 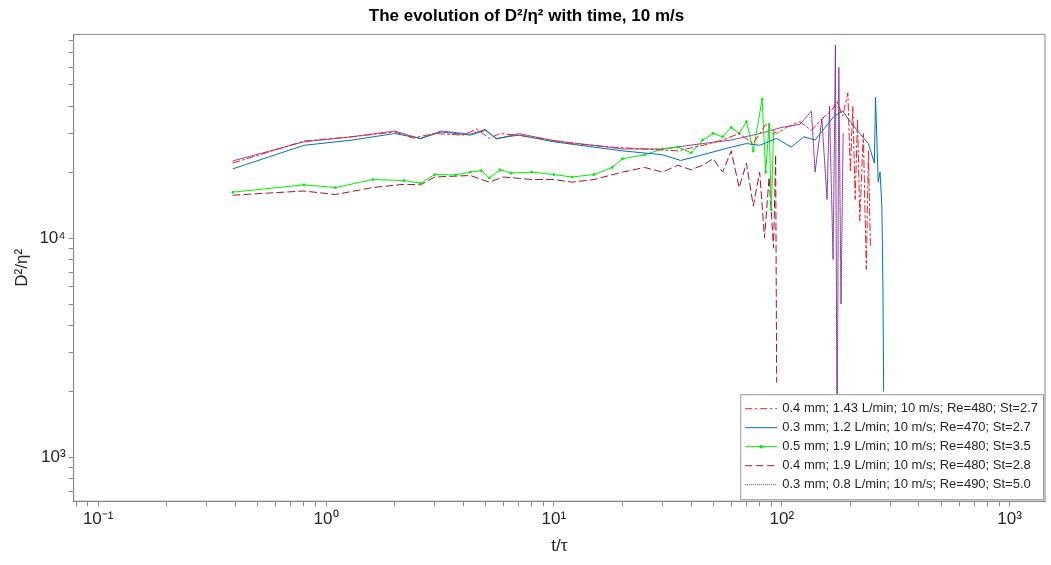 What do you see at coordinates (782, 519) in the screenshot?
I see `x-tick-label: 10²` at bounding box center [782, 519].